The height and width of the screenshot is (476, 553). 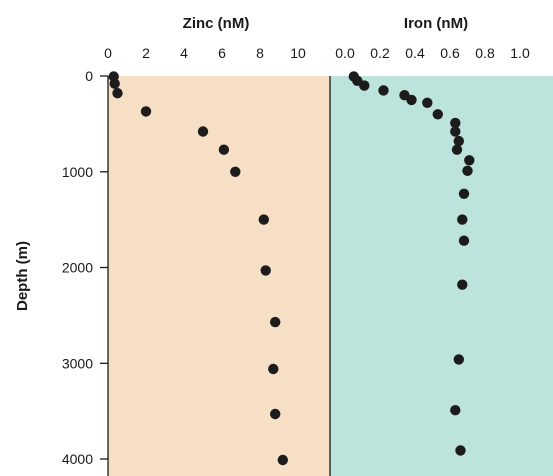 I want to click on depth-tick-label: 2000, so click(x=77, y=268).